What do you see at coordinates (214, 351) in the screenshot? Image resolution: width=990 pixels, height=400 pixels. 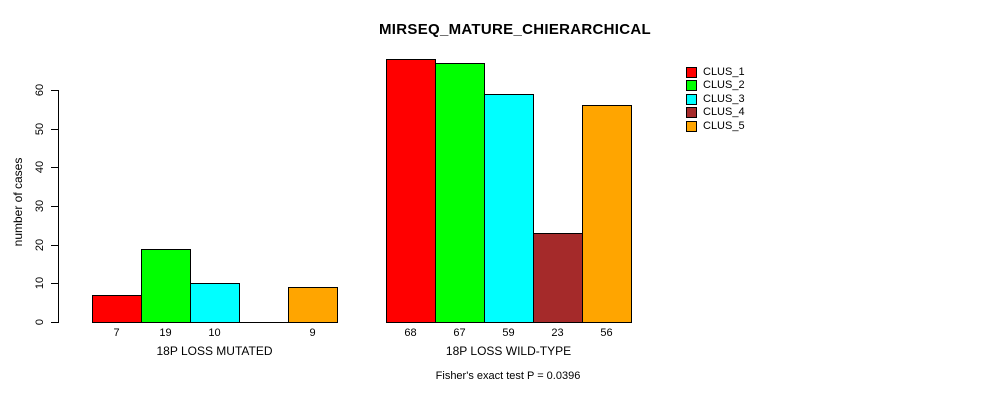 I see `group-label: 18P LOSS MUTATED` at bounding box center [214, 351].